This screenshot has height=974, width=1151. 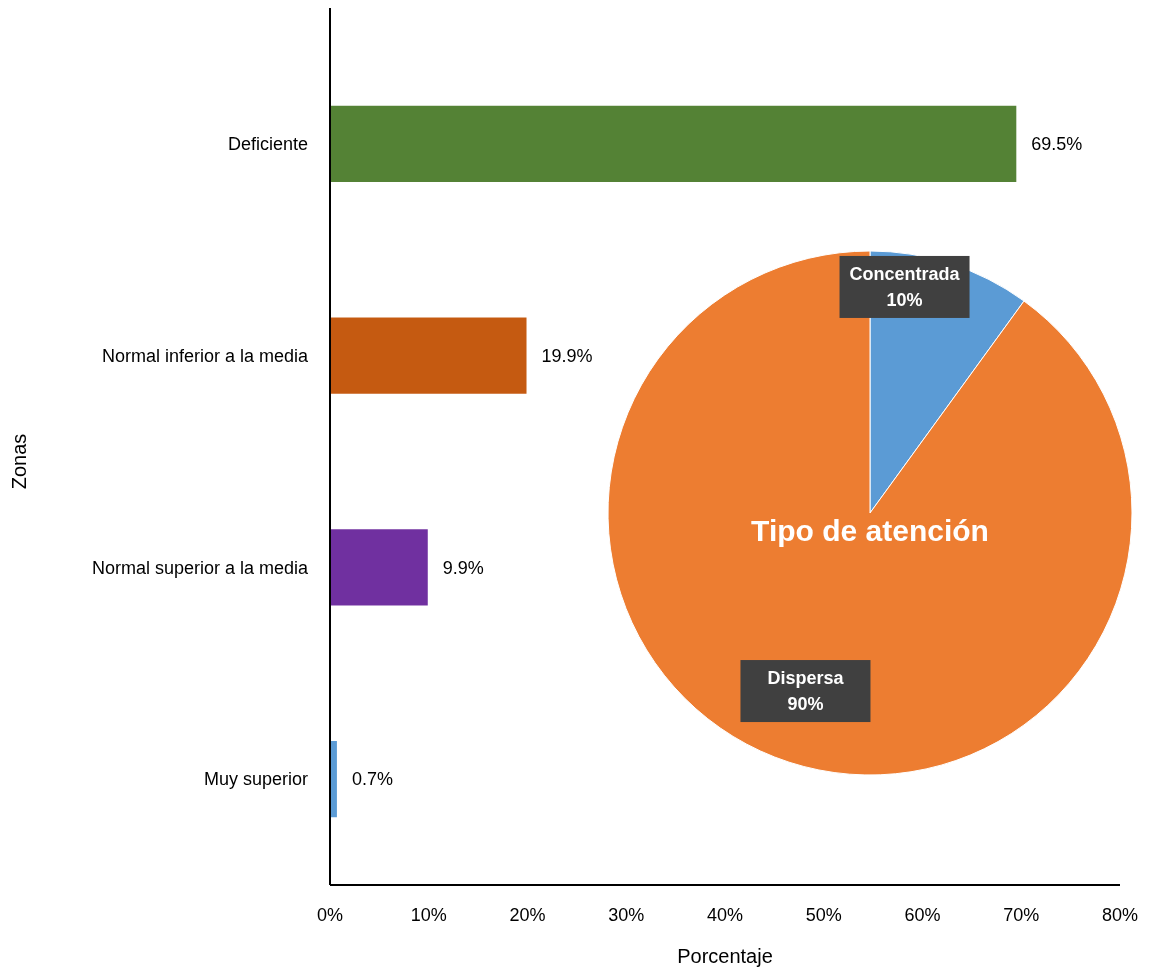 What do you see at coordinates (372, 779) in the screenshot?
I see `data-label: 0.7%` at bounding box center [372, 779].